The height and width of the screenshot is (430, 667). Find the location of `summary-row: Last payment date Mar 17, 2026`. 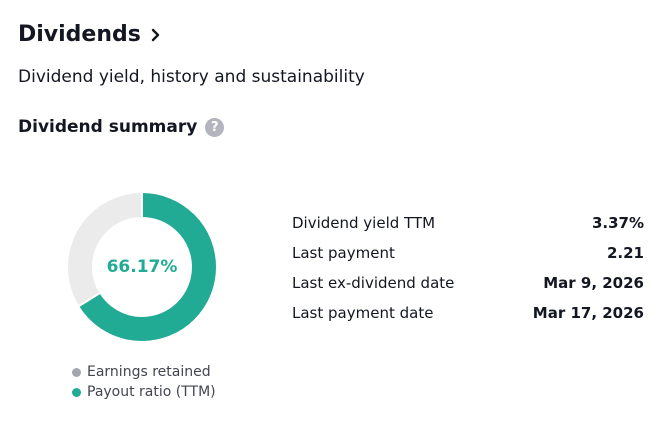

summary-row: Last payment date Mar 17, 2026 is located at coordinates (468, 313).